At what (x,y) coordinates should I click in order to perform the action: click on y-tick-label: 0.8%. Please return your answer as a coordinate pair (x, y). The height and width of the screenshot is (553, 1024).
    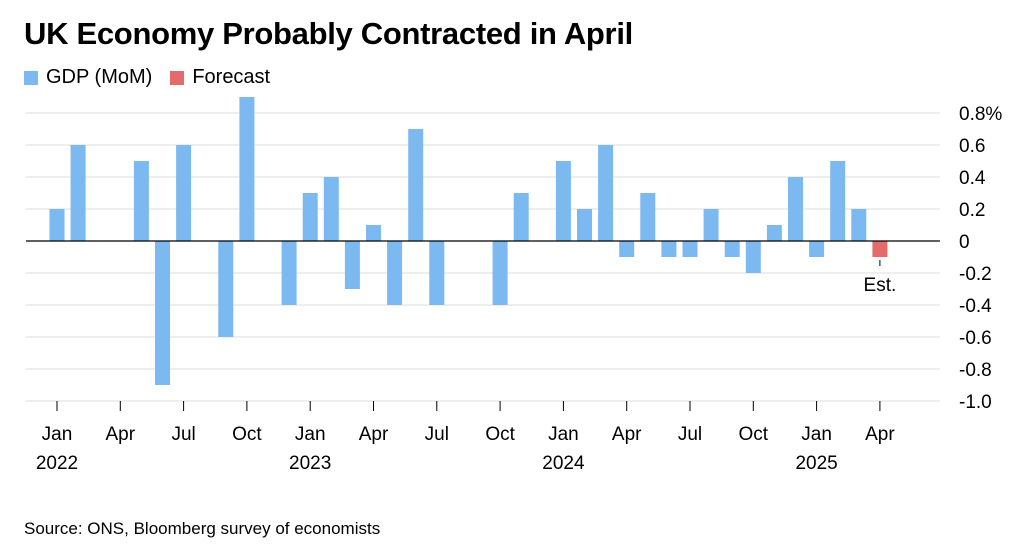
    Looking at the image, I should click on (980, 114).